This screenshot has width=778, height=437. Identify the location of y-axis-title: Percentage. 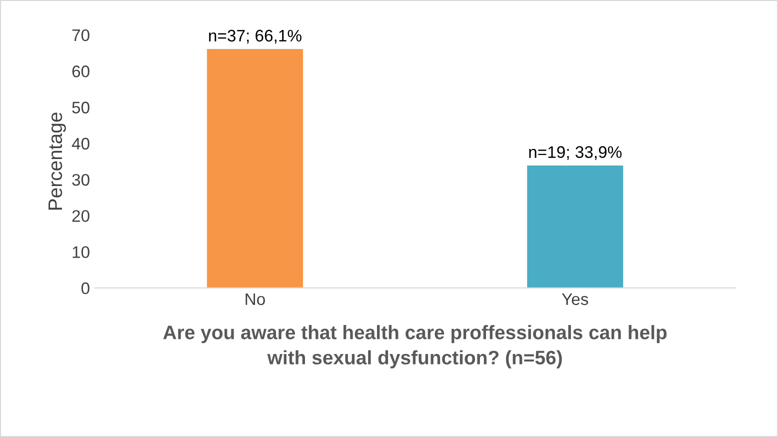
(57, 161).